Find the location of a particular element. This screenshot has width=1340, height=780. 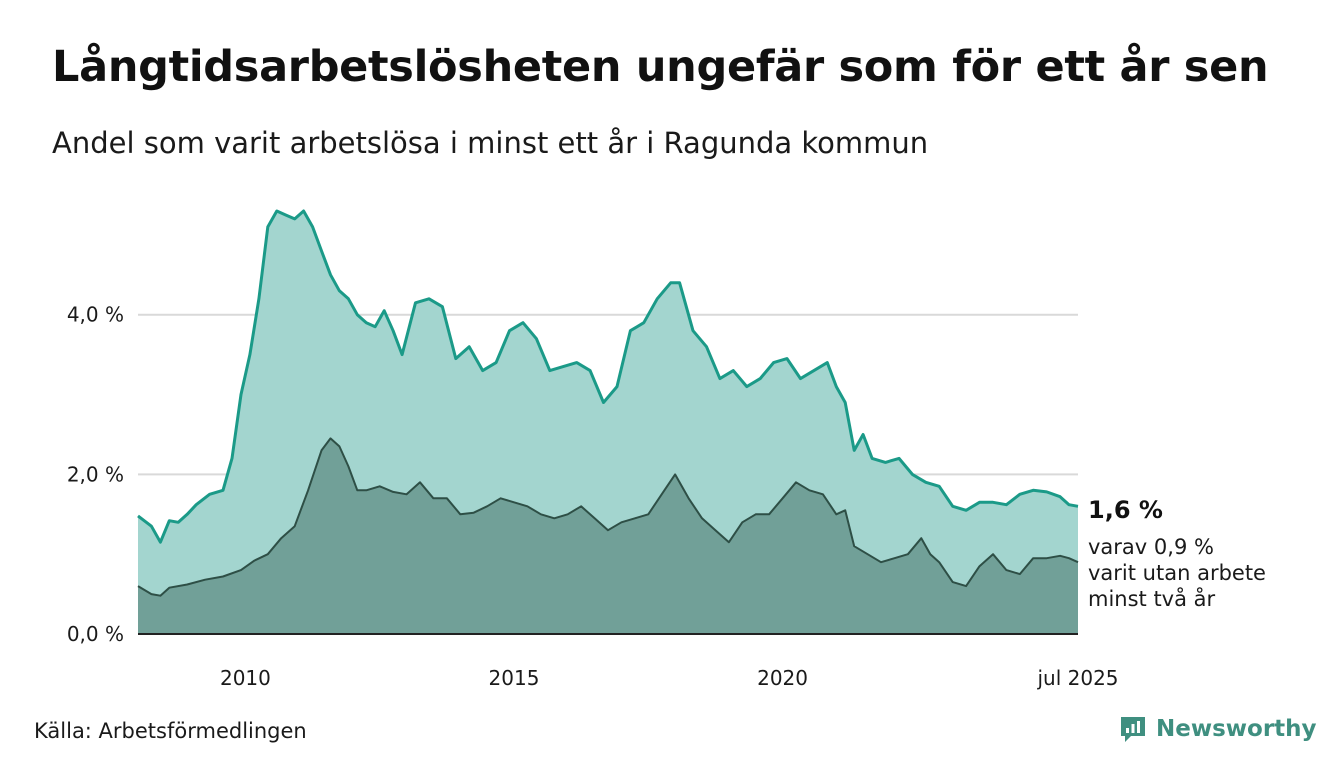

newsworthy-chart-icon is located at coordinates (1133, 729).